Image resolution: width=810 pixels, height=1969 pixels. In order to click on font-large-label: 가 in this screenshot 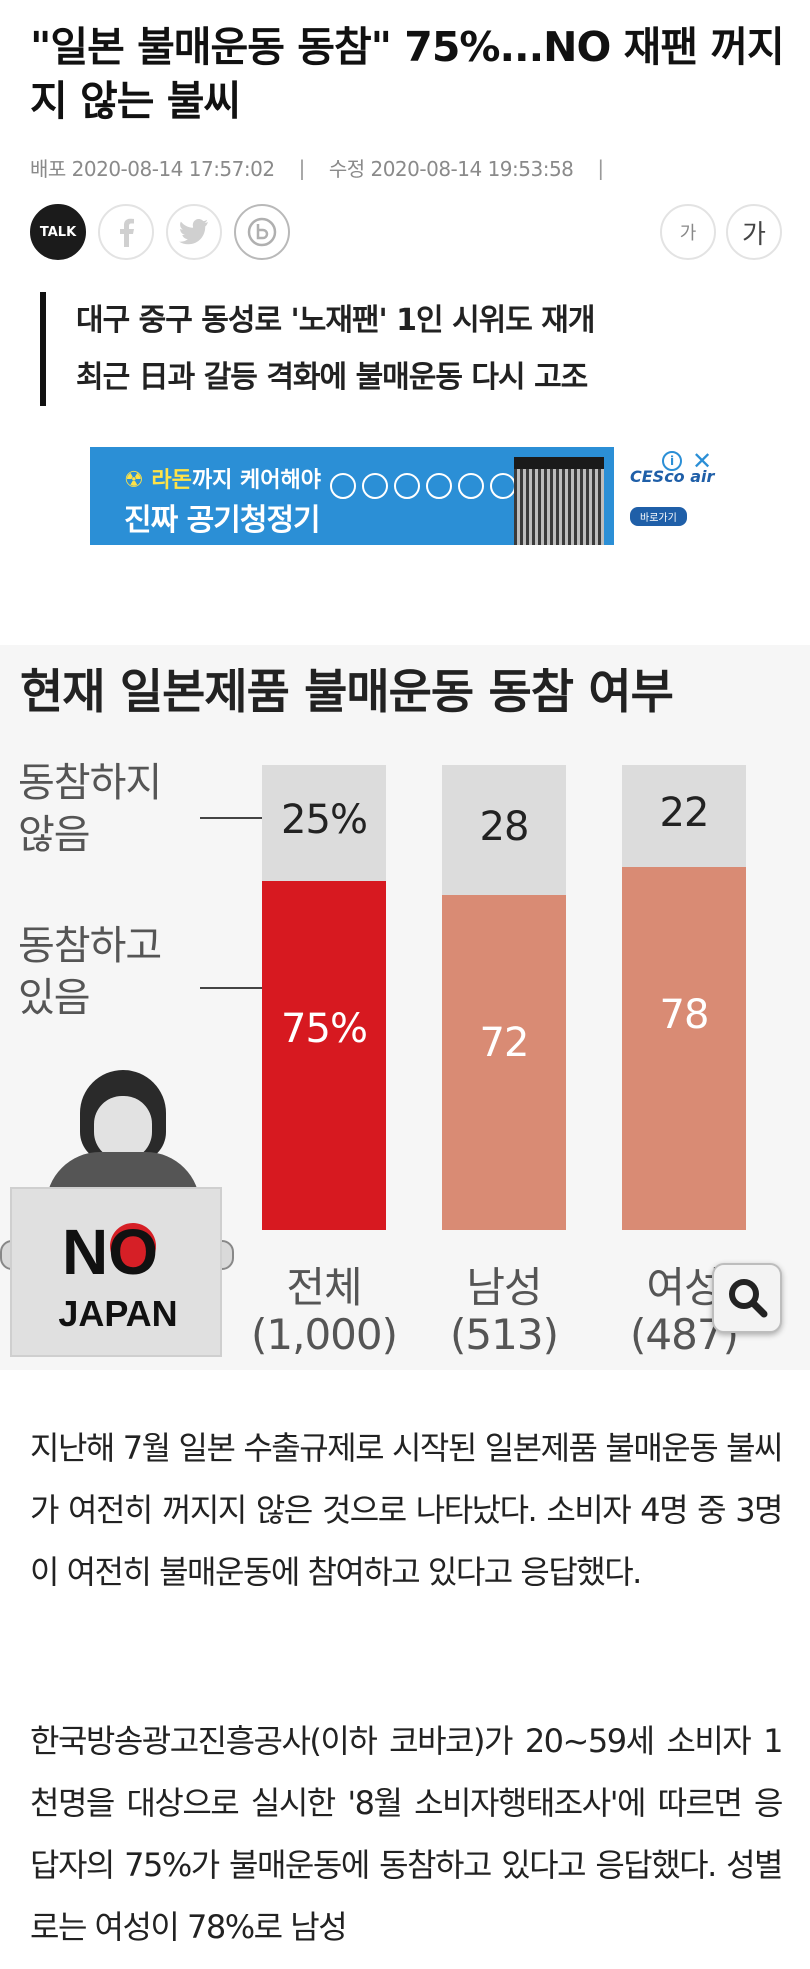, I will do `click(754, 234)`.